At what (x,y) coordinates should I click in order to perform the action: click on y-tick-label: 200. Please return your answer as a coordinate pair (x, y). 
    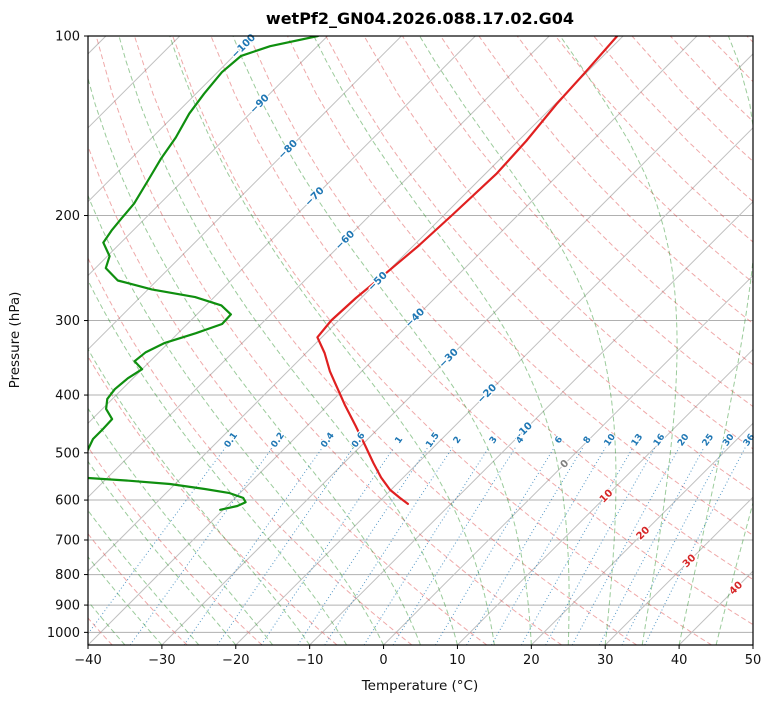
    Looking at the image, I should click on (67, 216).